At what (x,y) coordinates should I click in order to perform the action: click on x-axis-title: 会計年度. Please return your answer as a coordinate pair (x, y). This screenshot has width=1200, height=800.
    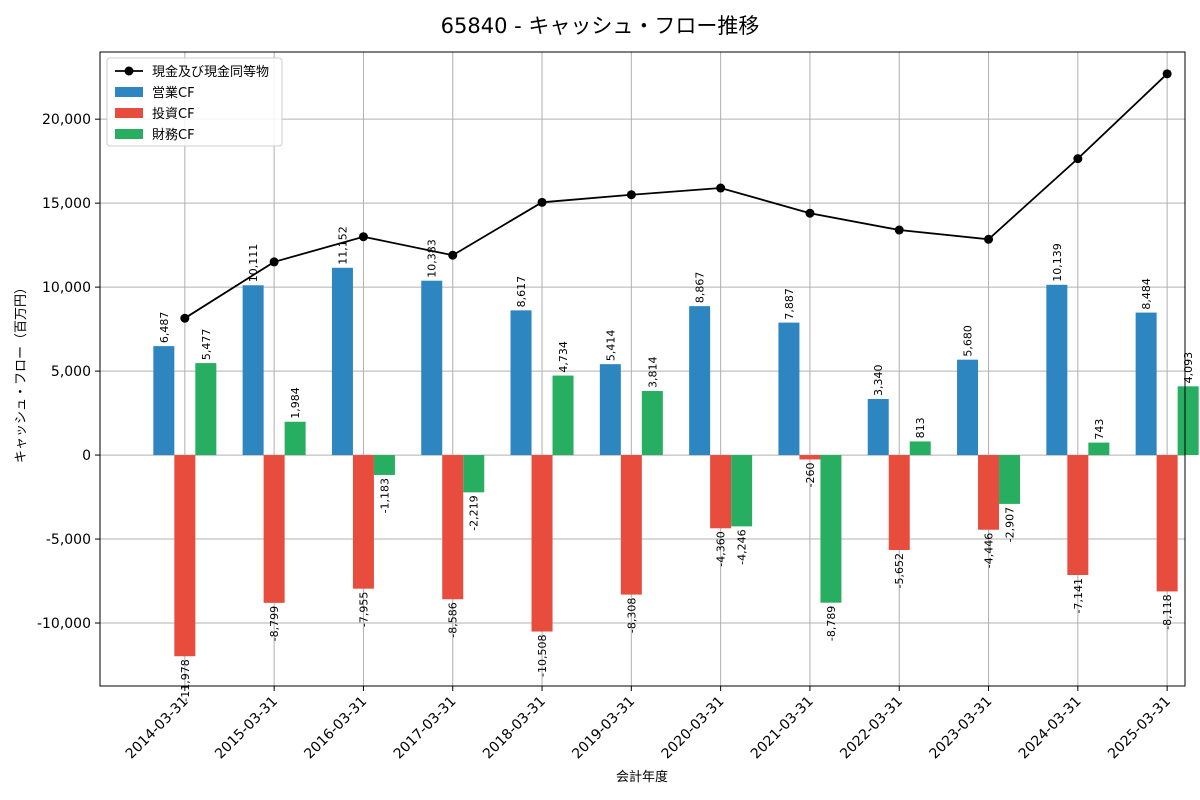
    Looking at the image, I should click on (642, 777).